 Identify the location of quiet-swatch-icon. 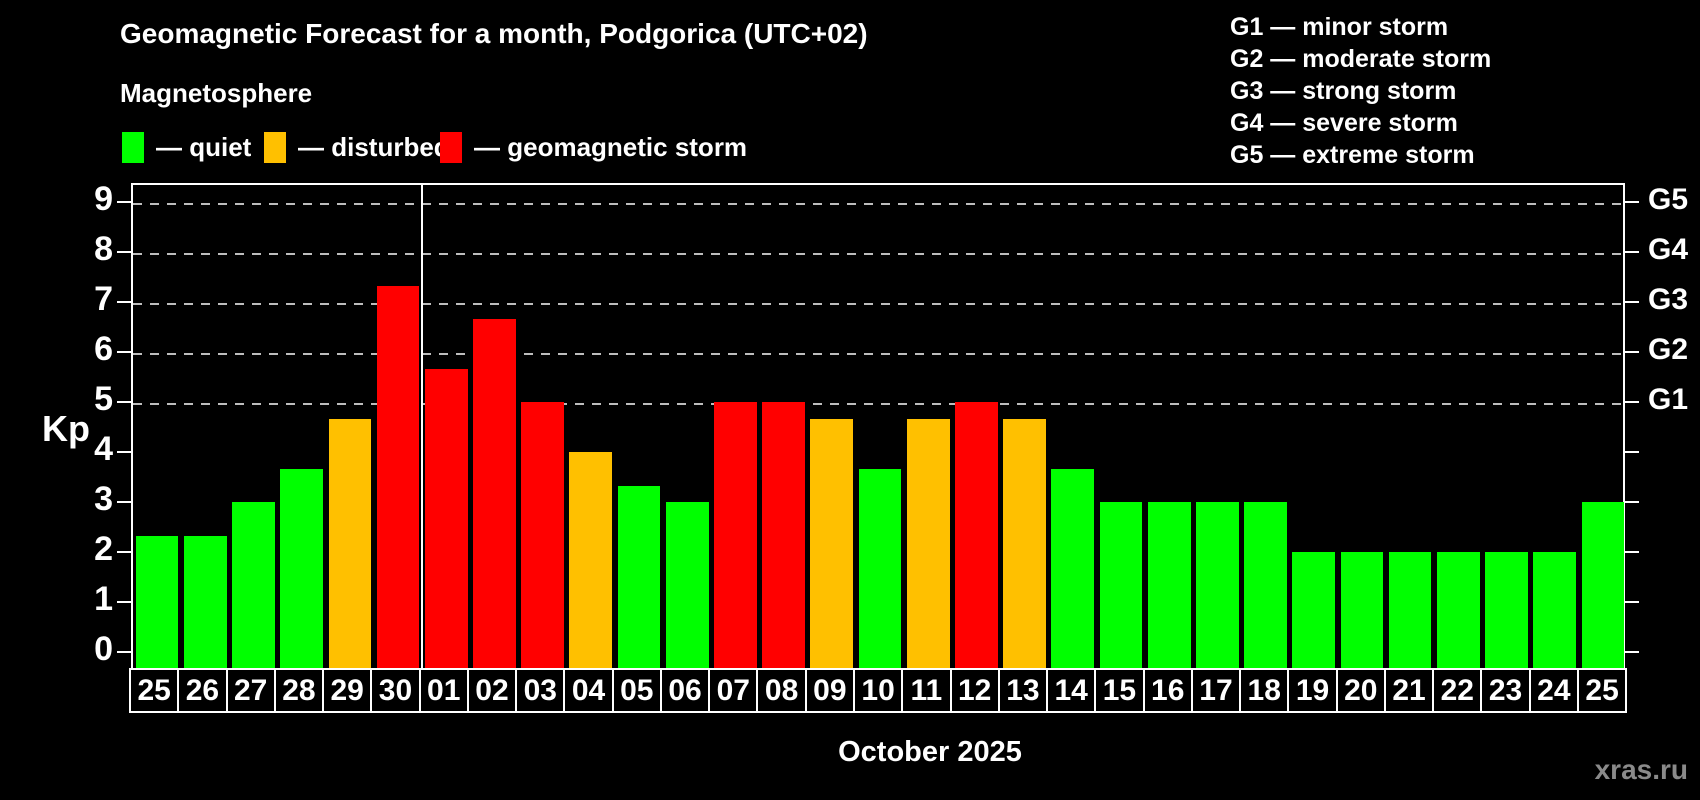
(133, 147).